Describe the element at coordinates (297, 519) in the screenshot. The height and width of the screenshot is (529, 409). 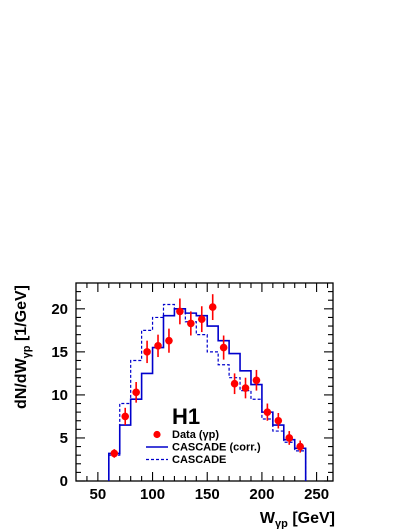
I see `x-axis-title: Wγp [GeV]` at that location.